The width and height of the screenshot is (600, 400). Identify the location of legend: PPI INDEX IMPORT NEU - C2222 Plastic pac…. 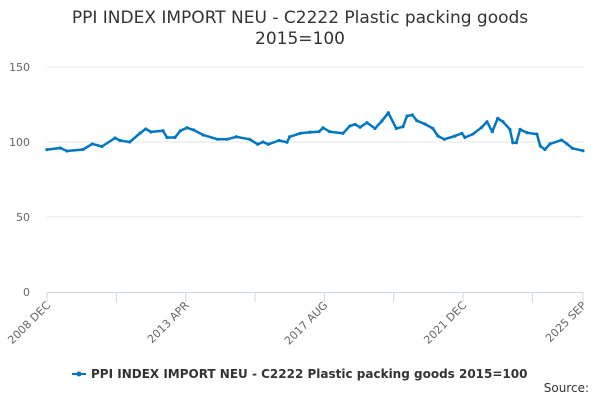
(299, 374).